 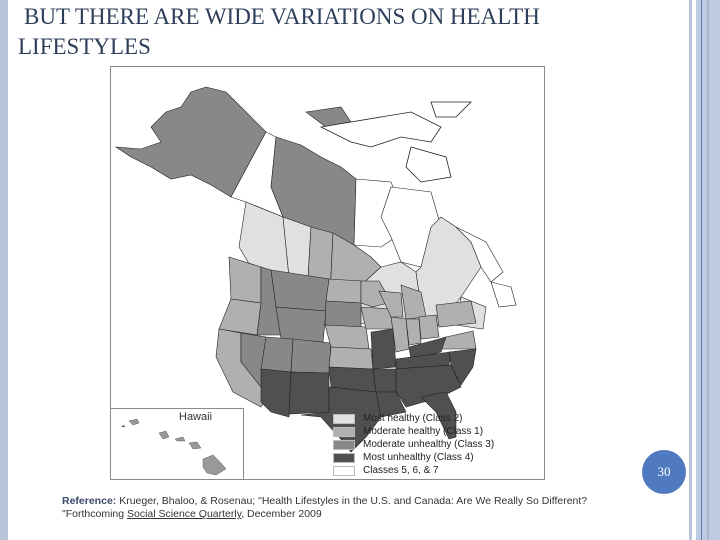 What do you see at coordinates (456, 314) in the screenshot?
I see `region-northeast` at bounding box center [456, 314].